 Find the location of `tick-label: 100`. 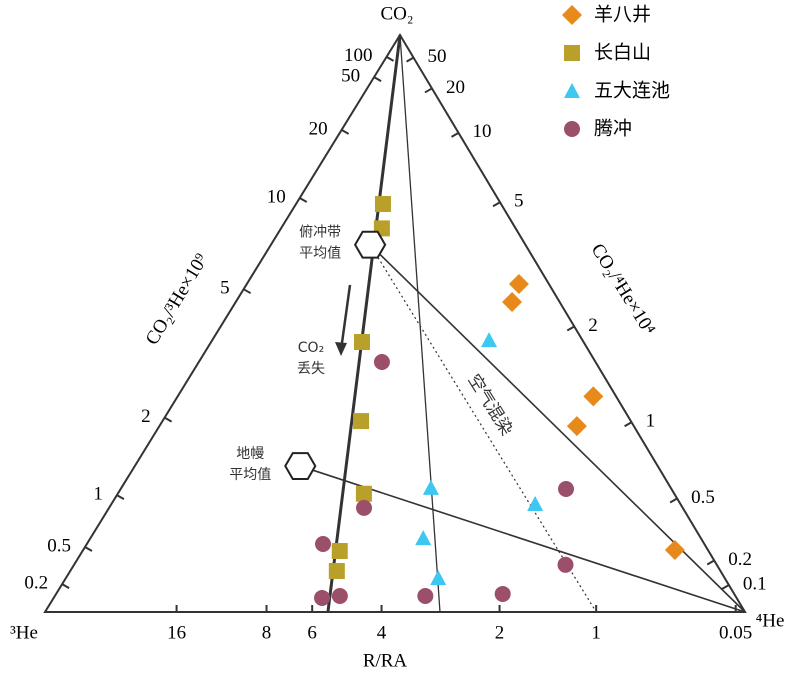

tick-label: 100 is located at coordinates (358, 55).